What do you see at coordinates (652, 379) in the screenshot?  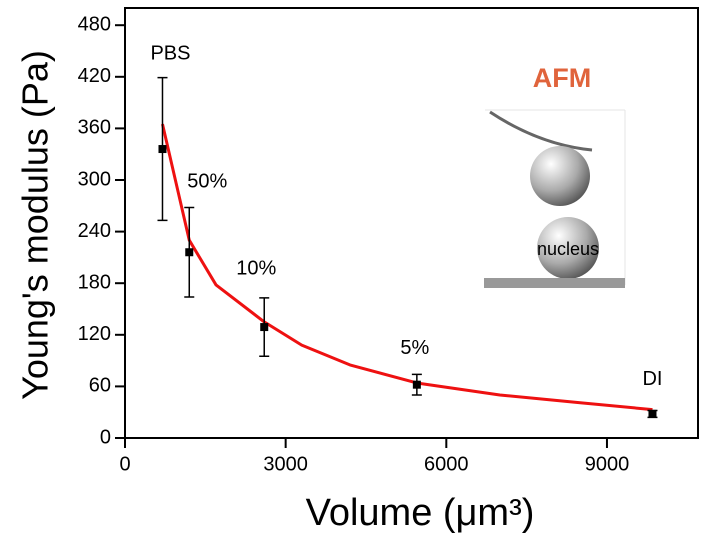 I see `point-label: DI` at bounding box center [652, 379].